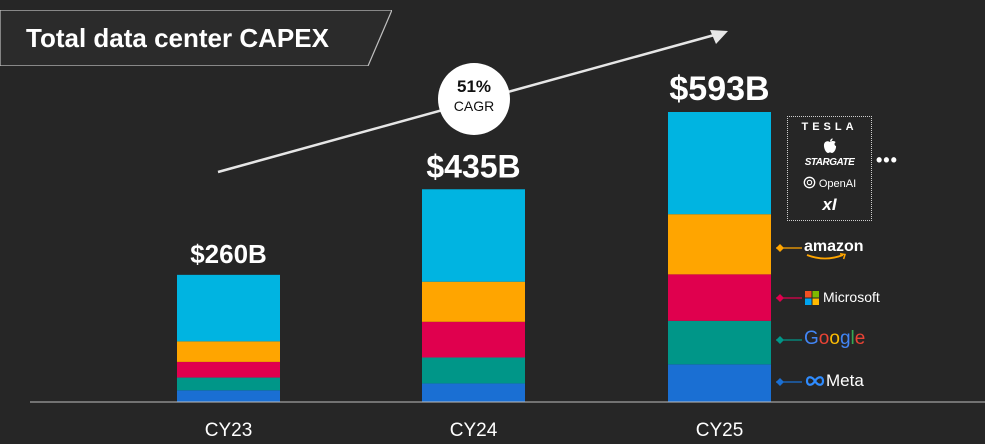  What do you see at coordinates (473, 392) in the screenshot?
I see `bar-segment-cy24-meta` at bounding box center [473, 392].